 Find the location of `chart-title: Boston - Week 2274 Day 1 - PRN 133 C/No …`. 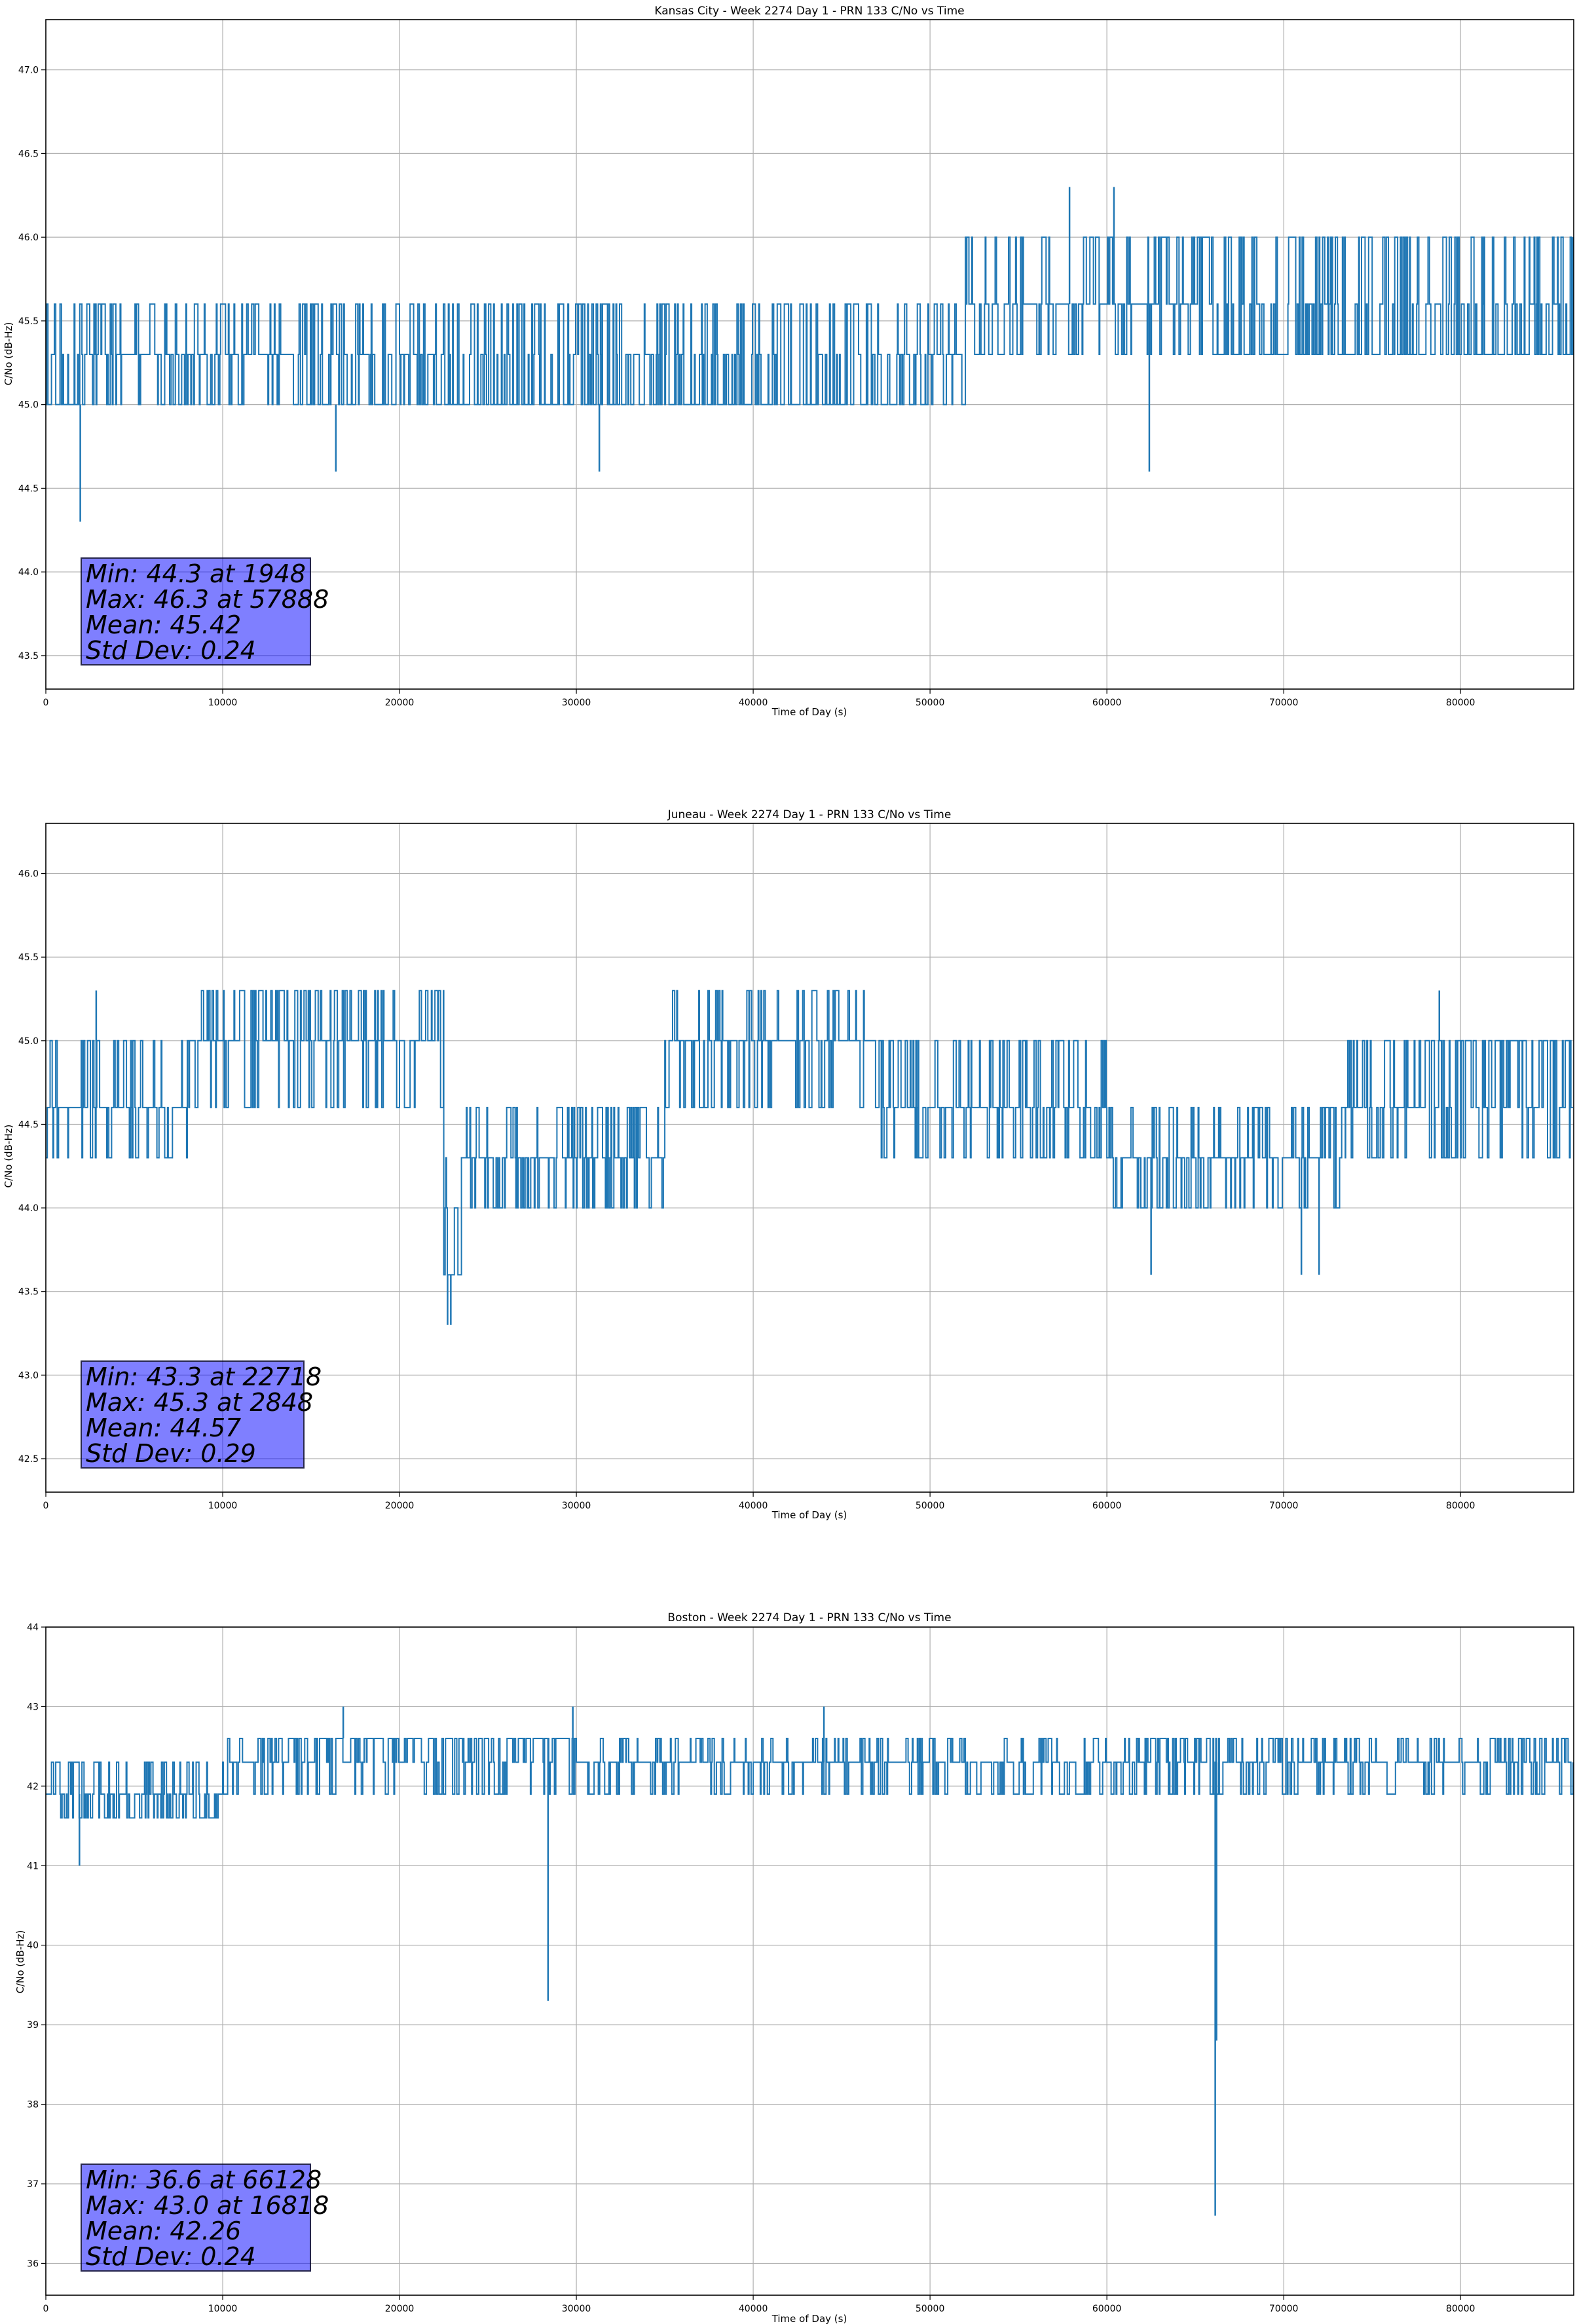

chart-title: Boston - Week 2274 Day 1 - PRN 133 C/No … is located at coordinates (809, 1617).